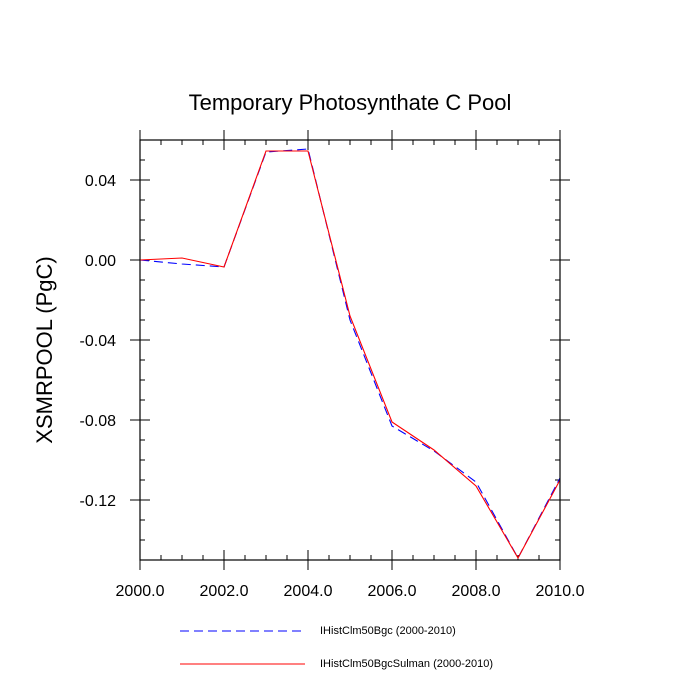 This screenshot has width=700, height=700. What do you see at coordinates (100, 181) in the screenshot?
I see `y-tick-label: 0.04` at bounding box center [100, 181].